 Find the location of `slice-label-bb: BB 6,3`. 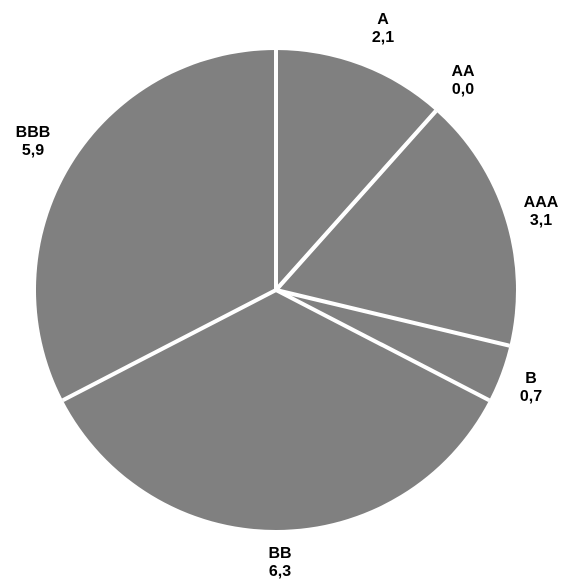

slice-label-bb: BB 6,3 is located at coordinates (279, 562).